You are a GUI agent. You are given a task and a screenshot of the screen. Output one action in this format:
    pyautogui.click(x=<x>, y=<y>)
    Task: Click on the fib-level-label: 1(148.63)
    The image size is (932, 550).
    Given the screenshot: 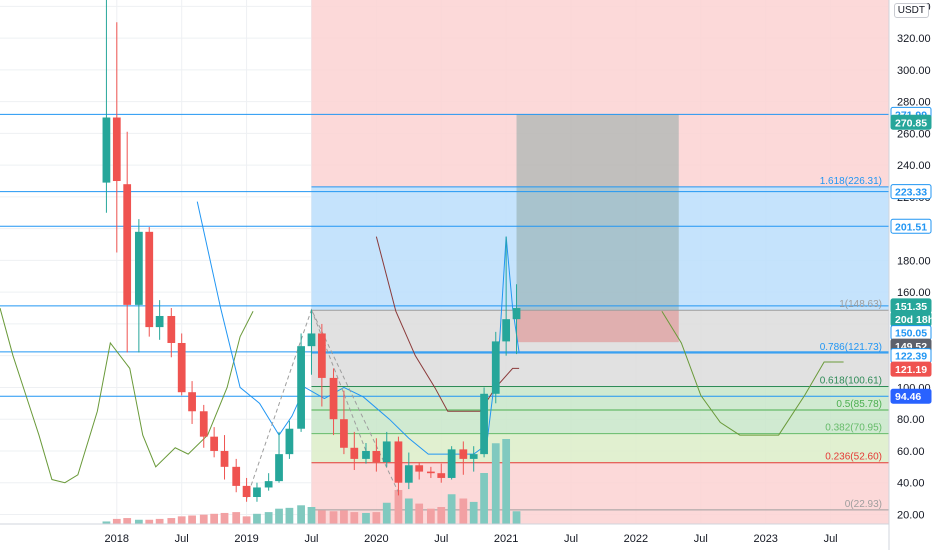 What is the action you would take?
    pyautogui.click(x=860, y=304)
    